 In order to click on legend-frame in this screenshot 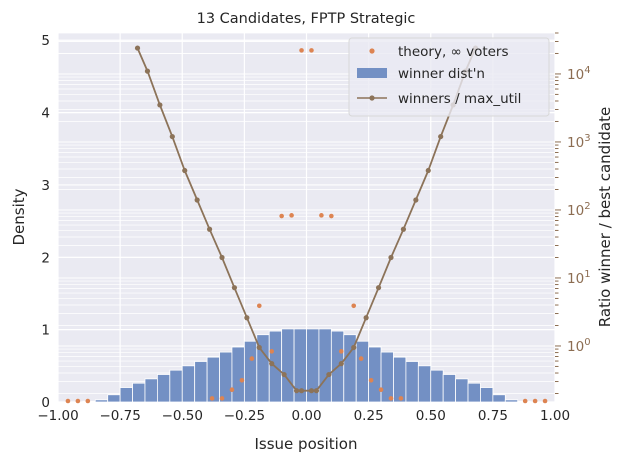, I will do `click(449, 77)`.